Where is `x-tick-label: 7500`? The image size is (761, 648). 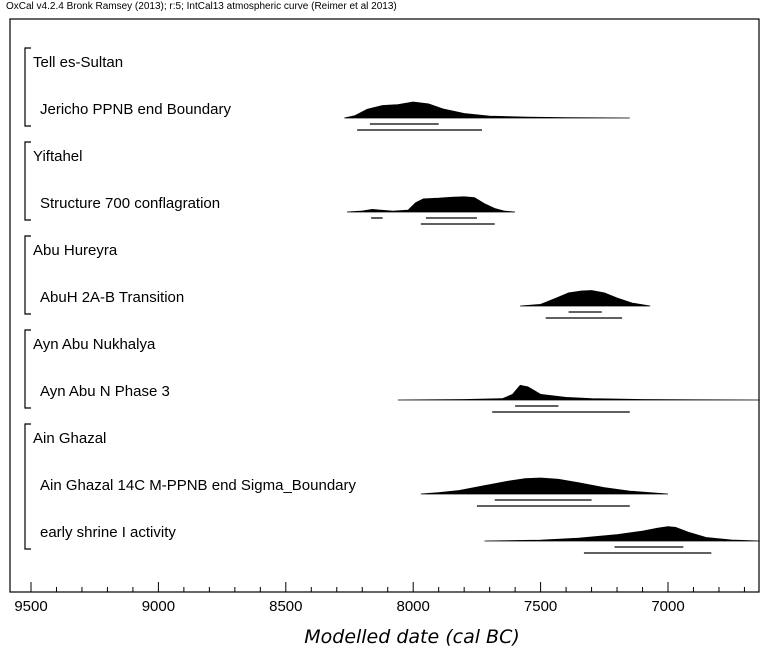 x-tick-label: 7500 is located at coordinates (540, 606).